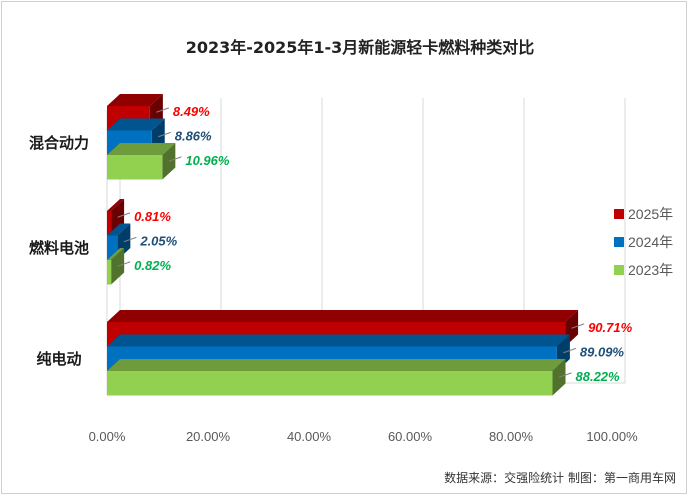 Image resolution: width=688 pixels, height=495 pixels. Describe the element at coordinates (158, 240) in the screenshot. I see `data-label: 2.05%` at that location.